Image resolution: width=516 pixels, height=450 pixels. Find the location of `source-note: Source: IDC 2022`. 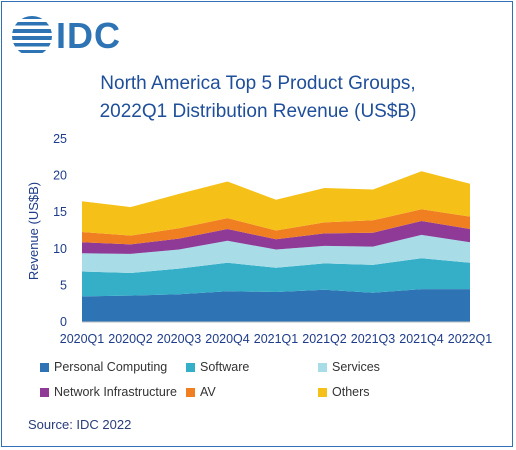

source-note: Source: IDC 2022 is located at coordinates (80, 424).